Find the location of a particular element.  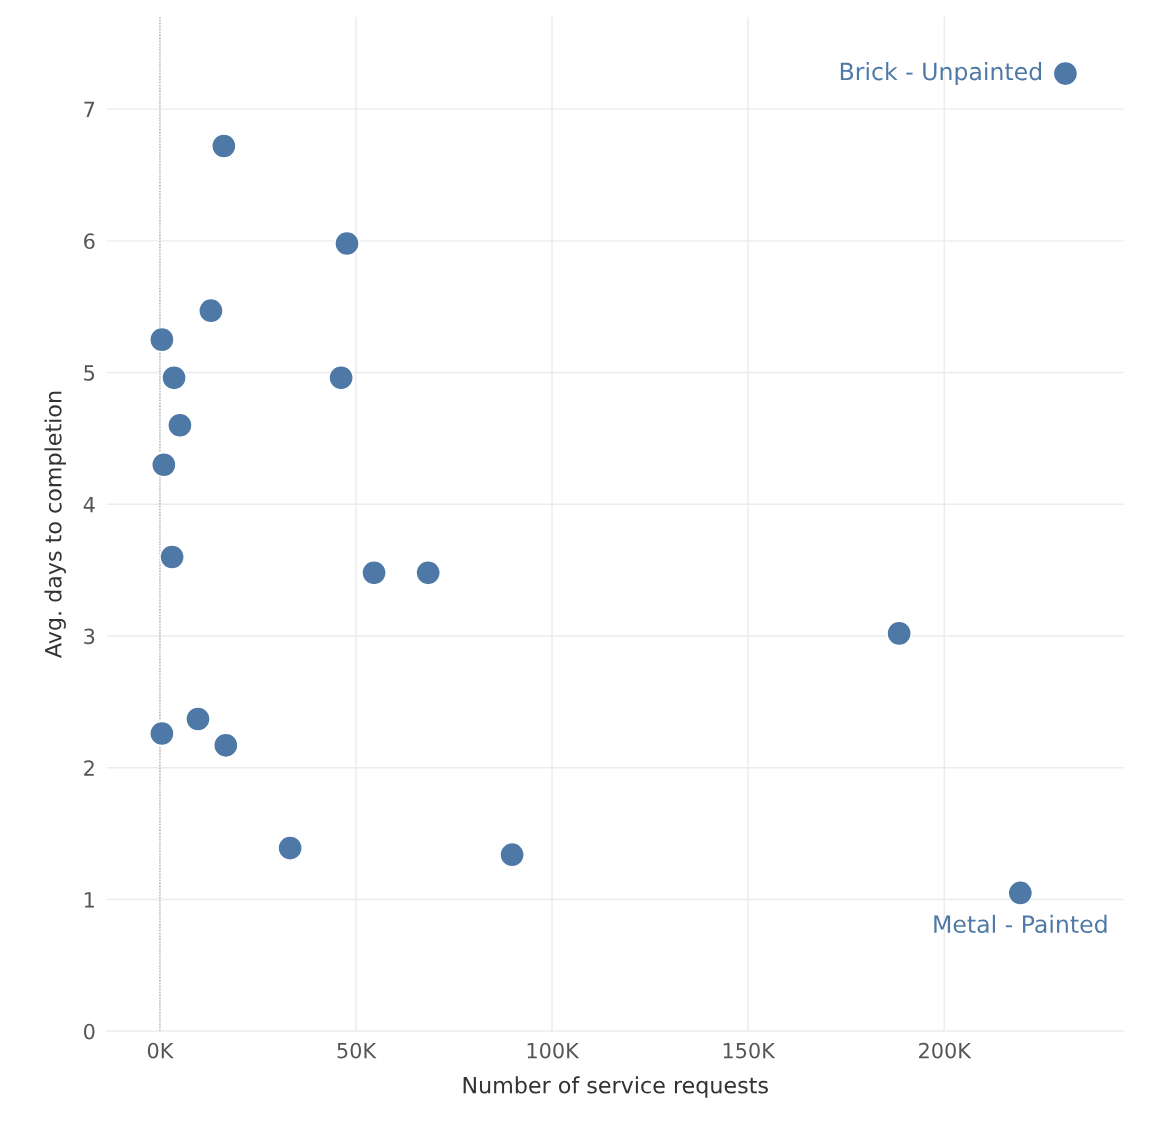

y-axis-title: Avg. days to completion is located at coordinates (55, 524).